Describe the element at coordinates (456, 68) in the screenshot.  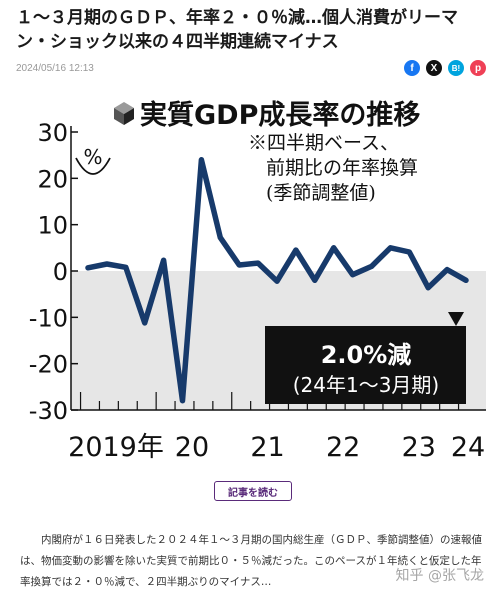
I see `hatena-bookmark-icon: B!` at that location.